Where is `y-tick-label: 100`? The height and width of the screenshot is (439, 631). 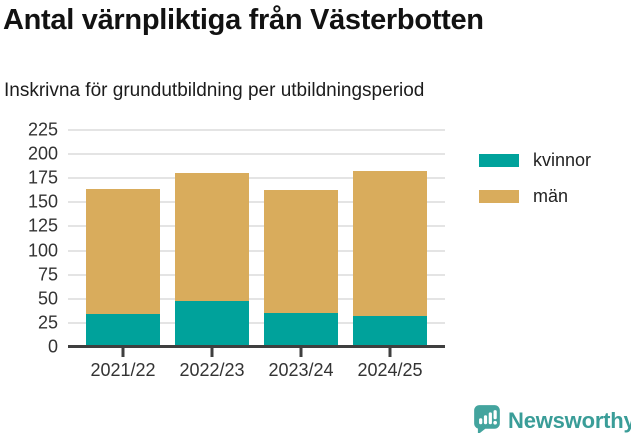
y-tick-label: 100 is located at coordinates (42, 250).